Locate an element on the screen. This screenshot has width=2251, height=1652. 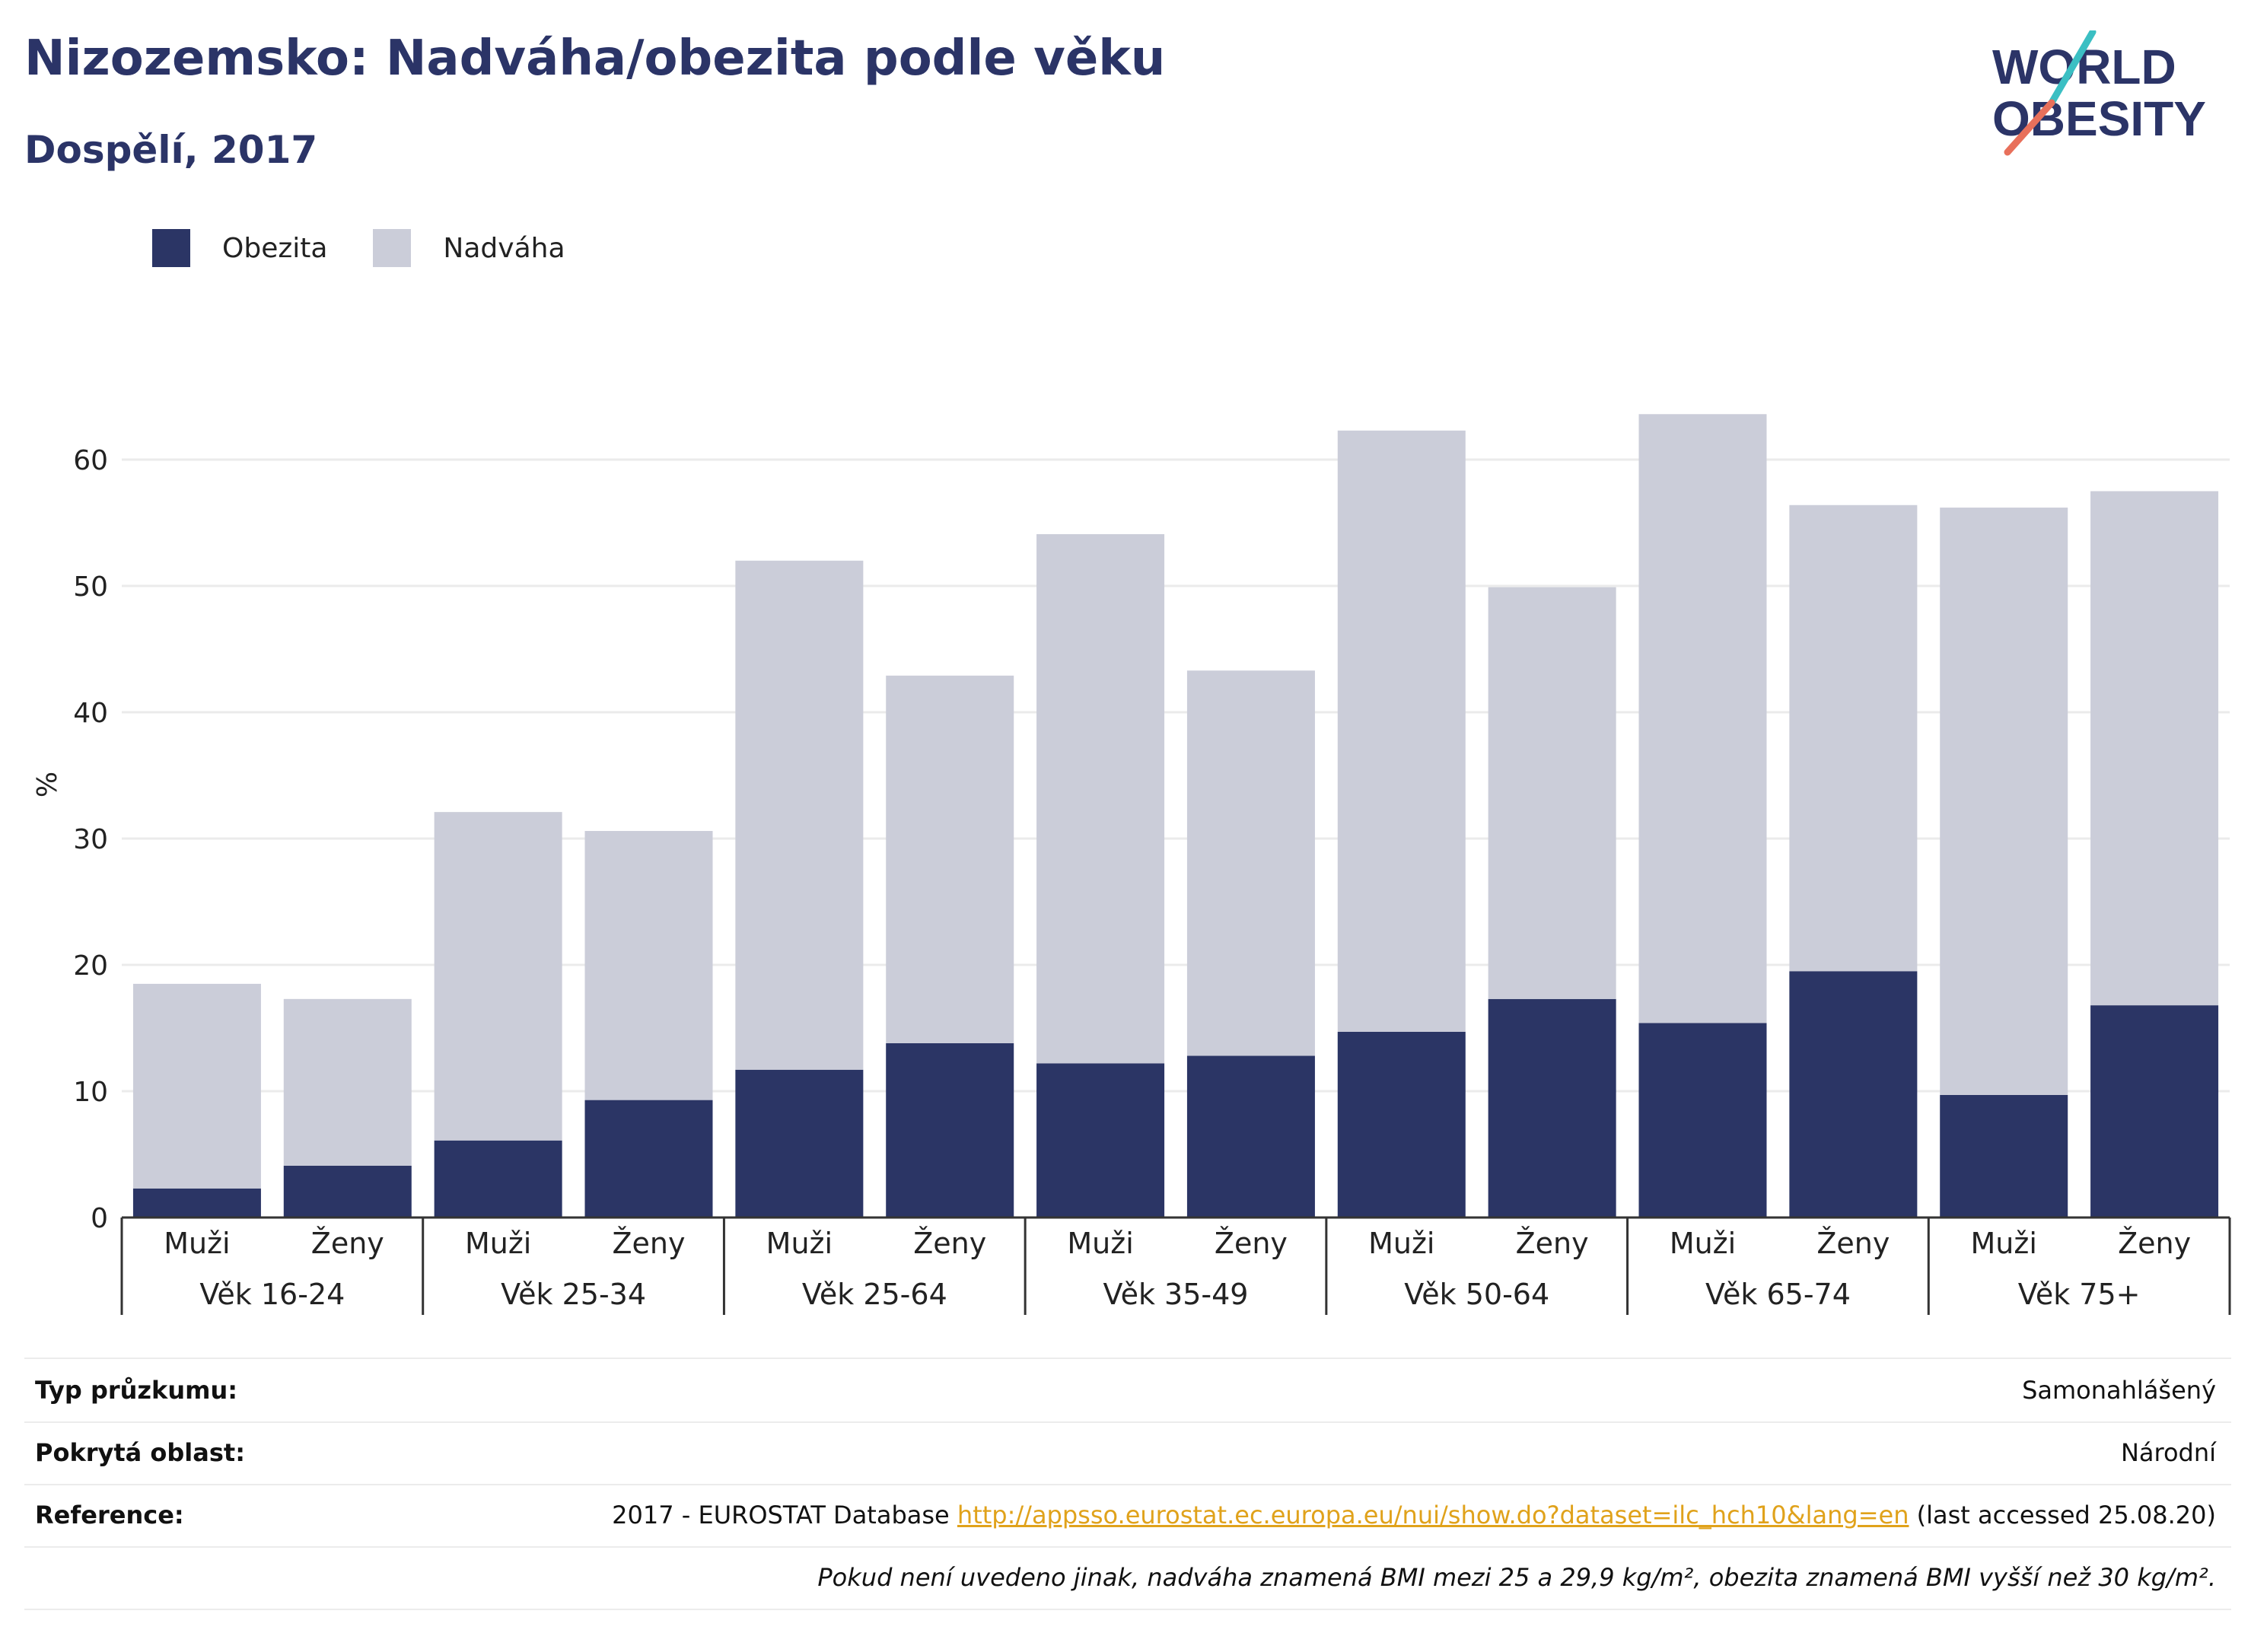
legend-label-obesity: Obezita is located at coordinates (275, 248).